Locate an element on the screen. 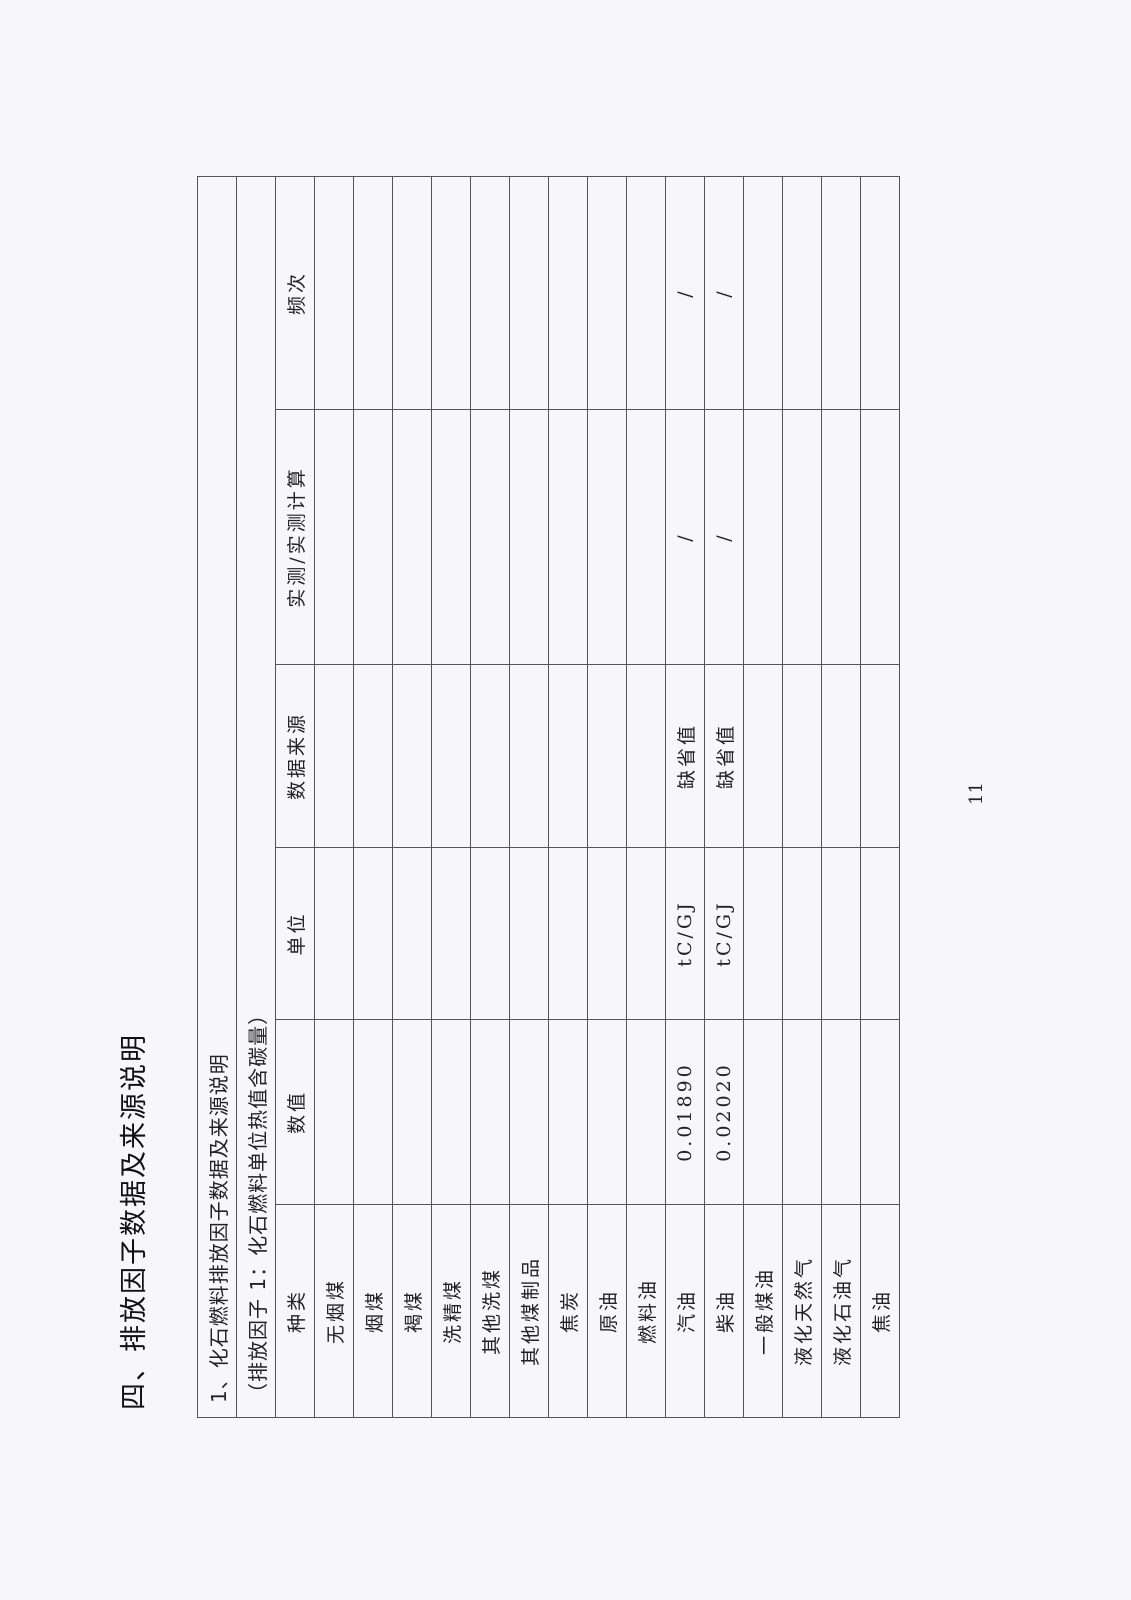 This screenshot has height=1600, width=1131. page-heading: 四、排放因子数据及来源说明 is located at coordinates (134, 1221).